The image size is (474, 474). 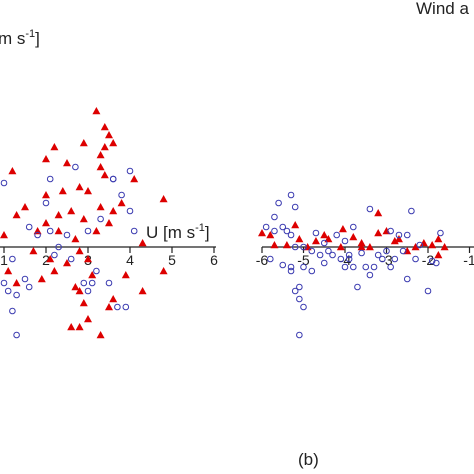 What do you see at coordinates (207, 232) in the screenshot?
I see `left-xlabel-close: ]` at bounding box center [207, 232].